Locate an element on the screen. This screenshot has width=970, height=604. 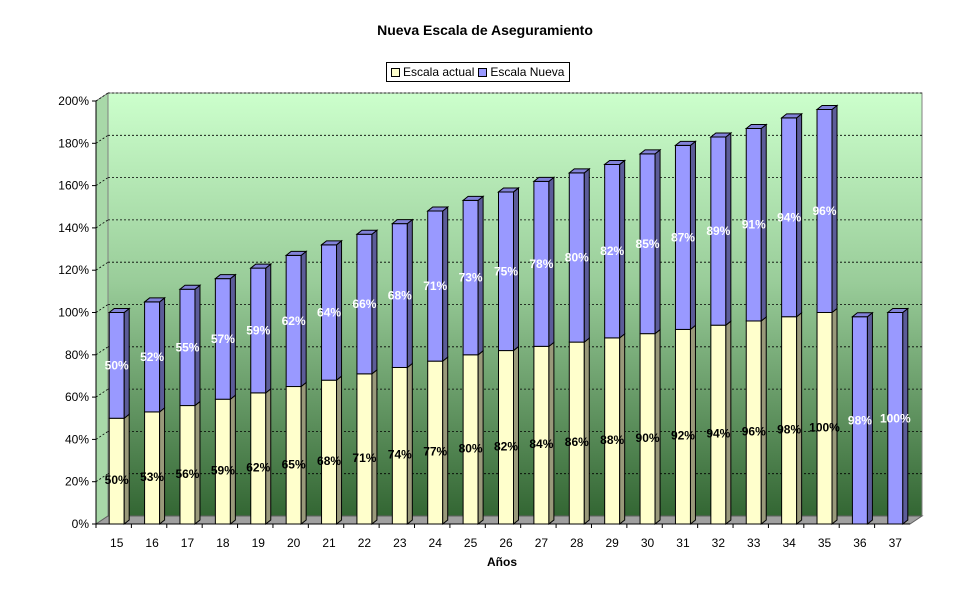
x-tick-label: 19 is located at coordinates (259, 543).